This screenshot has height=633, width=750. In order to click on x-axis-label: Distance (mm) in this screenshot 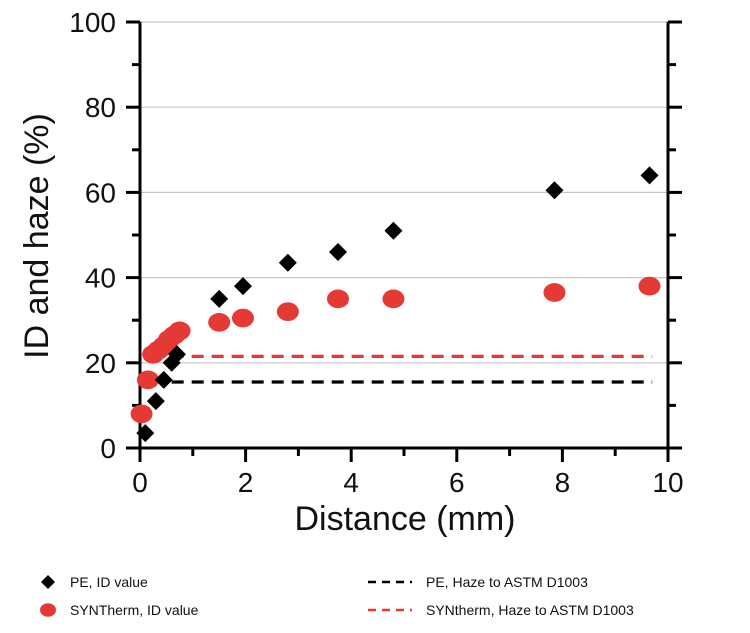, I will do `click(404, 519)`.